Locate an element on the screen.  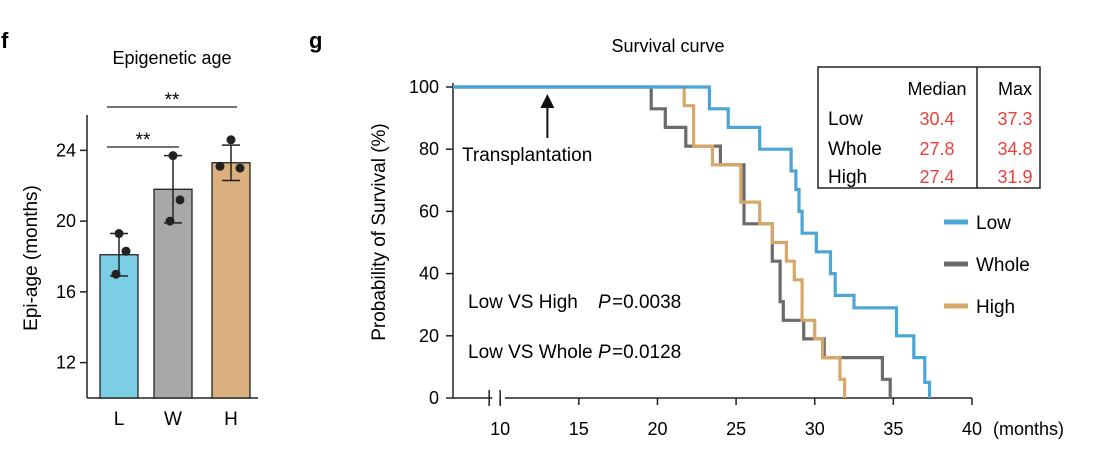
survival-xtick-label: 35 is located at coordinates (893, 429).